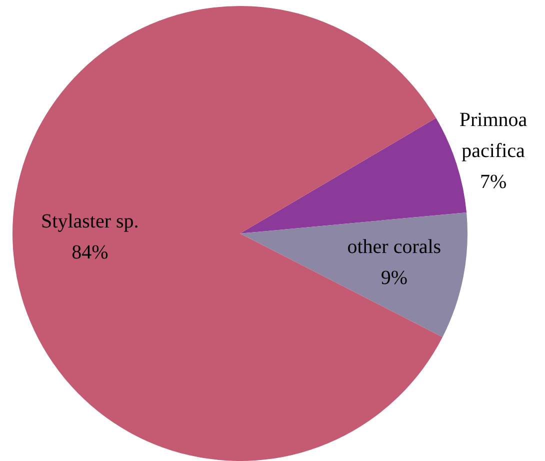 This screenshot has height=461, width=545. Describe the element at coordinates (90, 253) in the screenshot. I see `data-label: 84%` at that location.